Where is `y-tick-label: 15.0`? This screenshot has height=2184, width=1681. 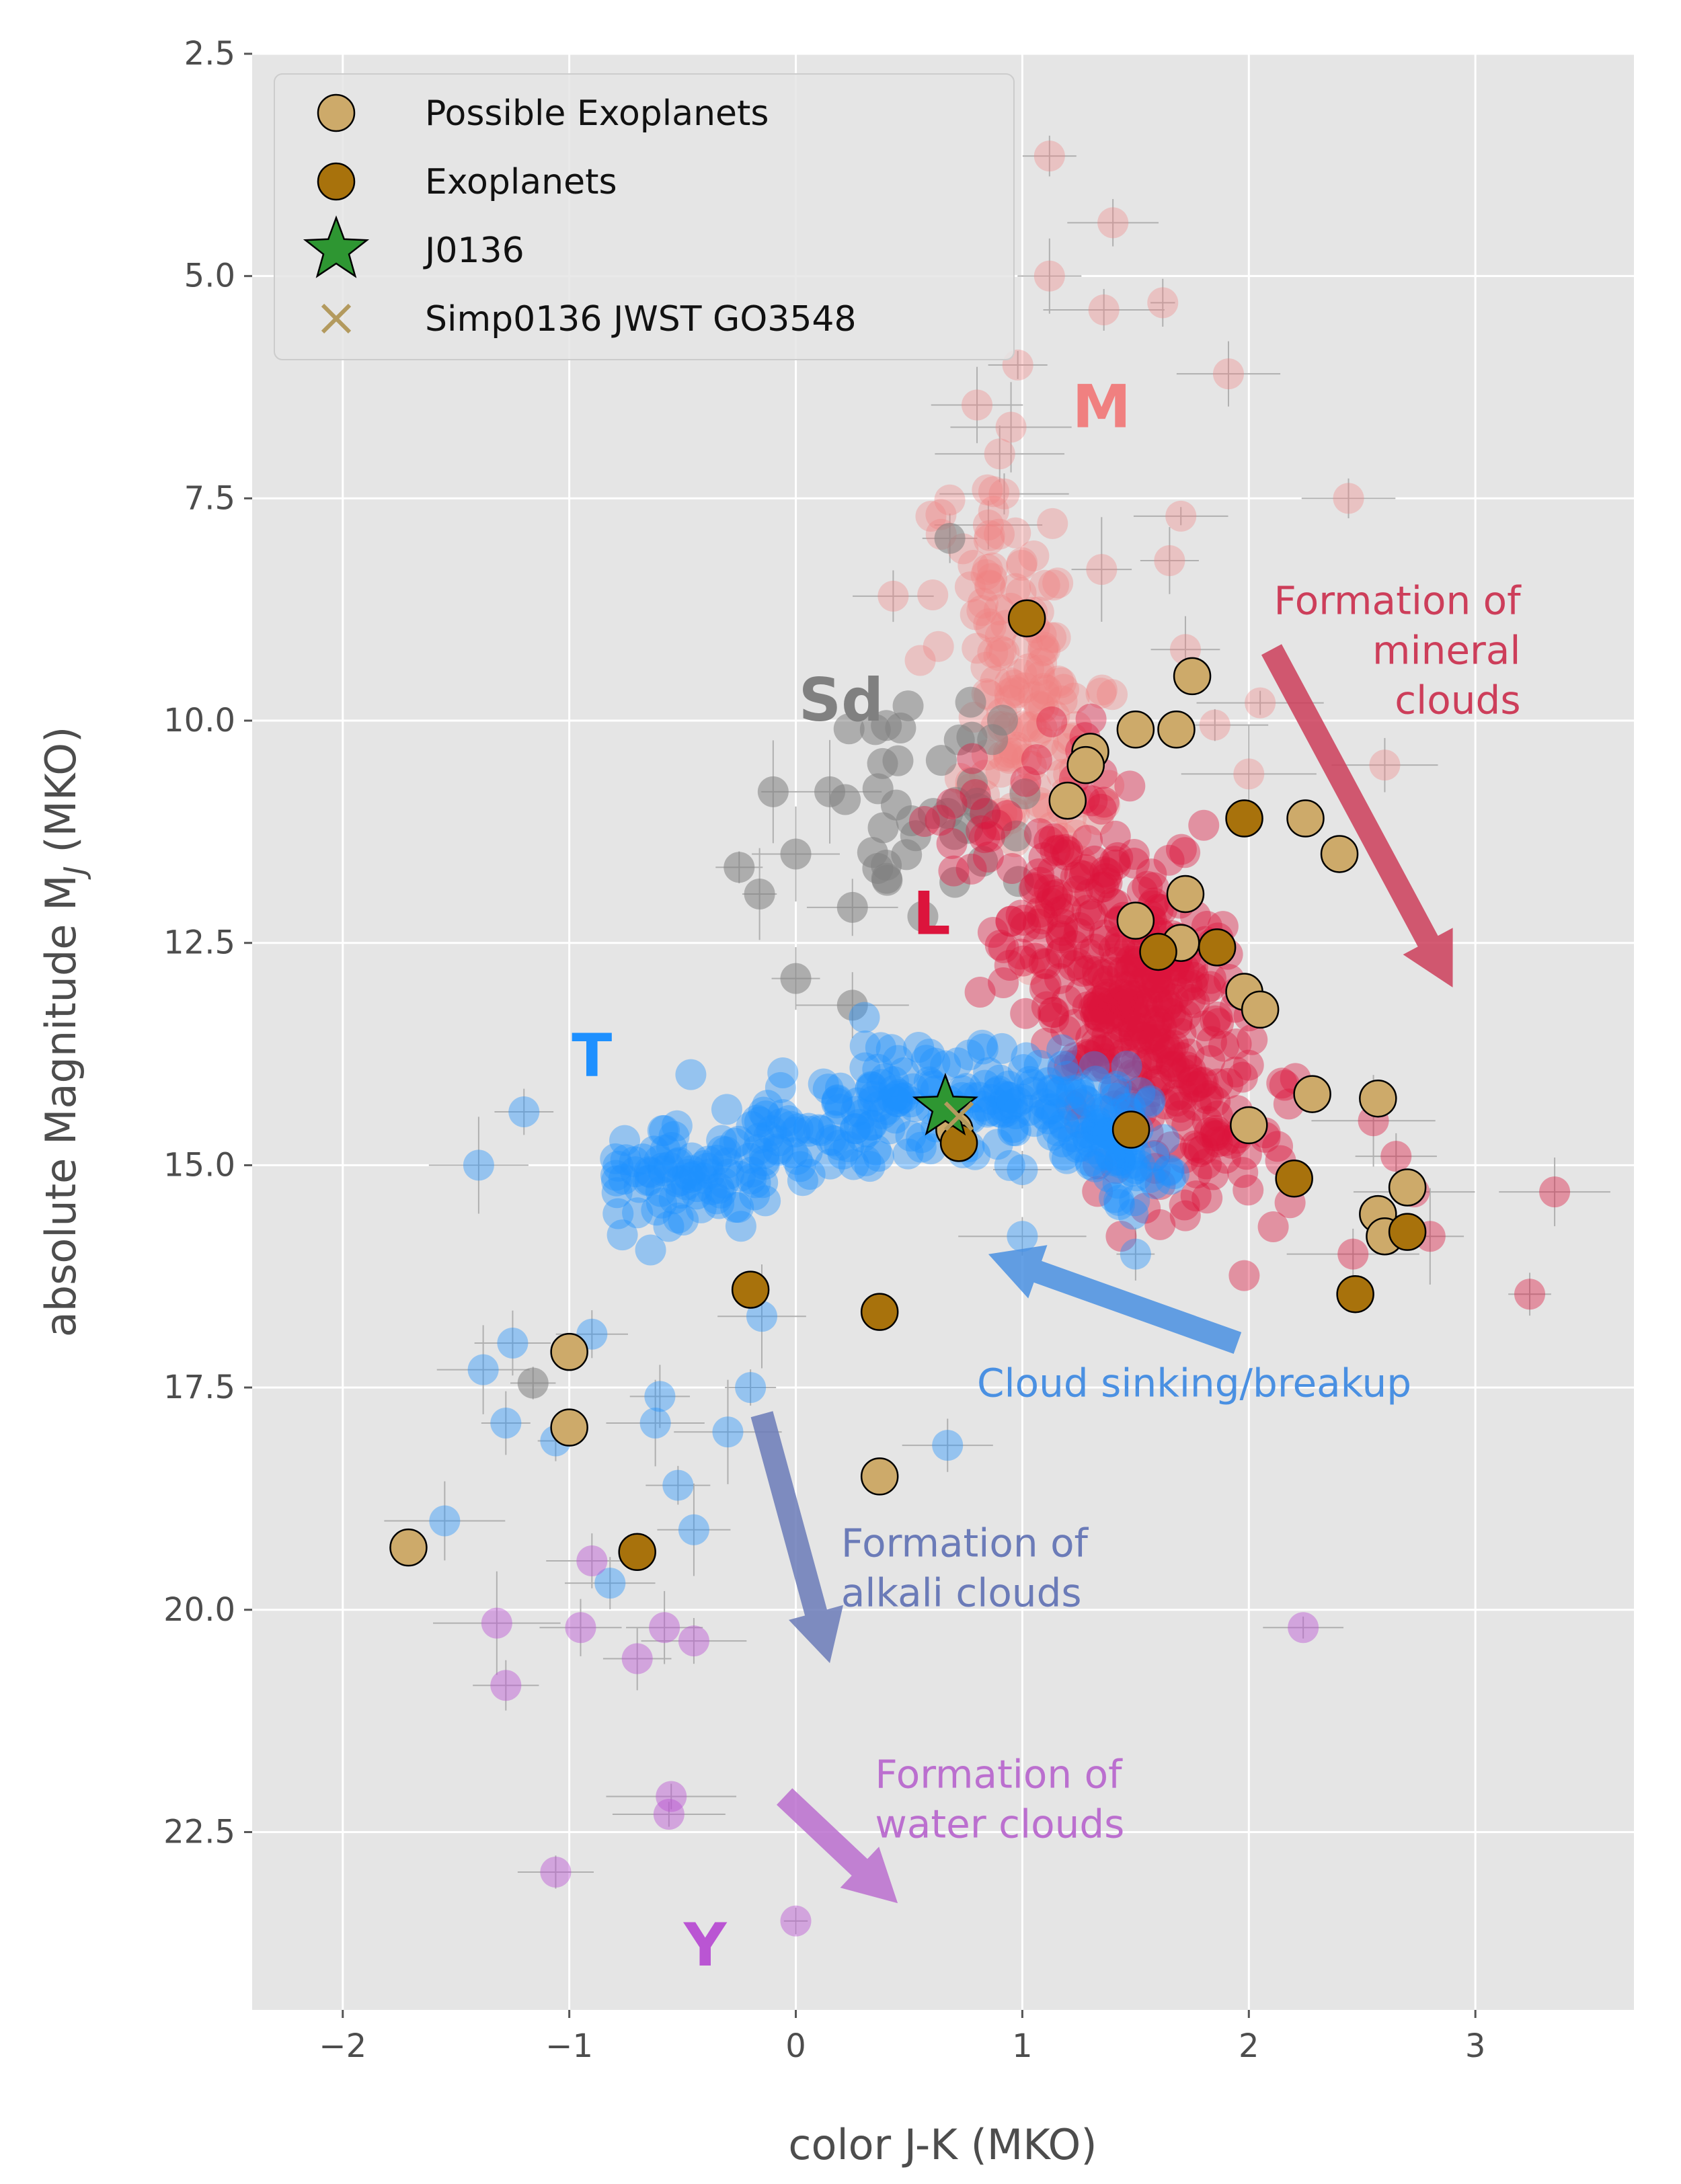 y-tick-label: 15.0 is located at coordinates (199, 1165).